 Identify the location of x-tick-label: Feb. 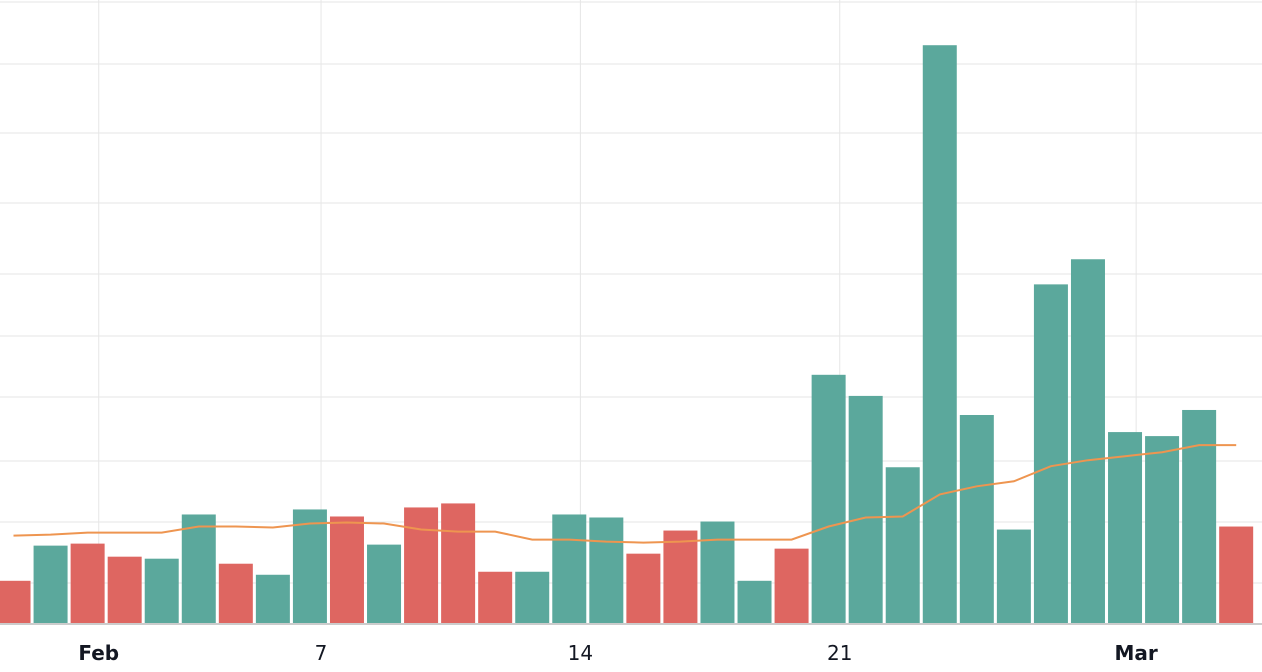
(98, 653).